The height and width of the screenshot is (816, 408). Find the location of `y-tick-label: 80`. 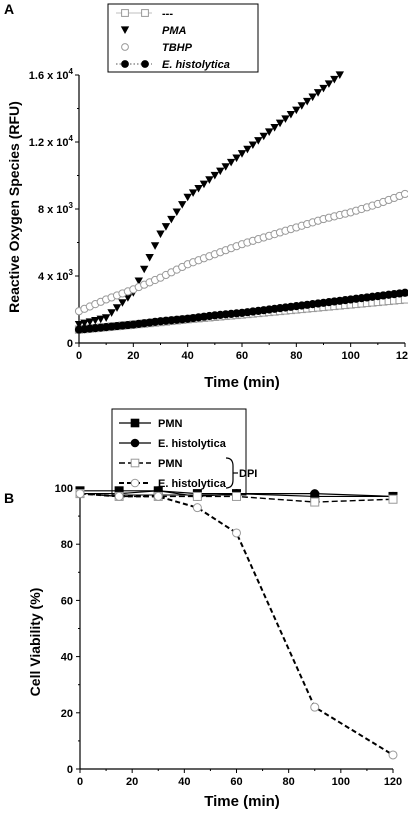

y-tick-label: 80 is located at coordinates (67, 545).